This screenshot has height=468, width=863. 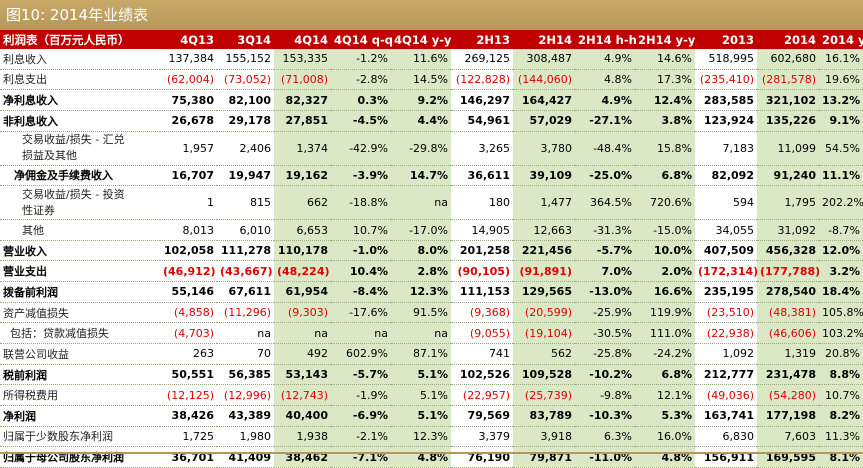 I want to click on table-cell: 0.3%, so click(x=361, y=100).